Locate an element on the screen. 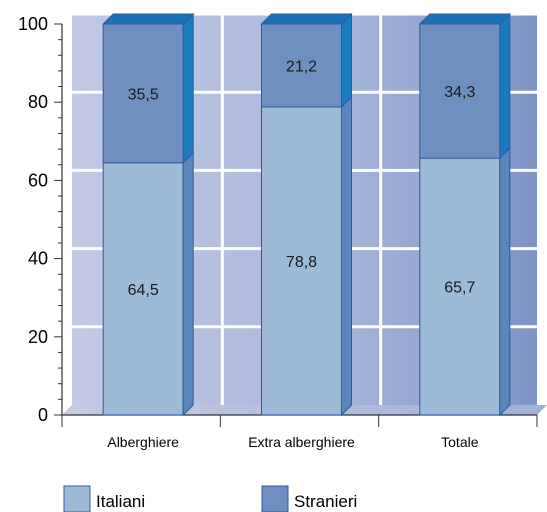 The width and height of the screenshot is (547, 512). data-label: 34,3 is located at coordinates (459, 92).